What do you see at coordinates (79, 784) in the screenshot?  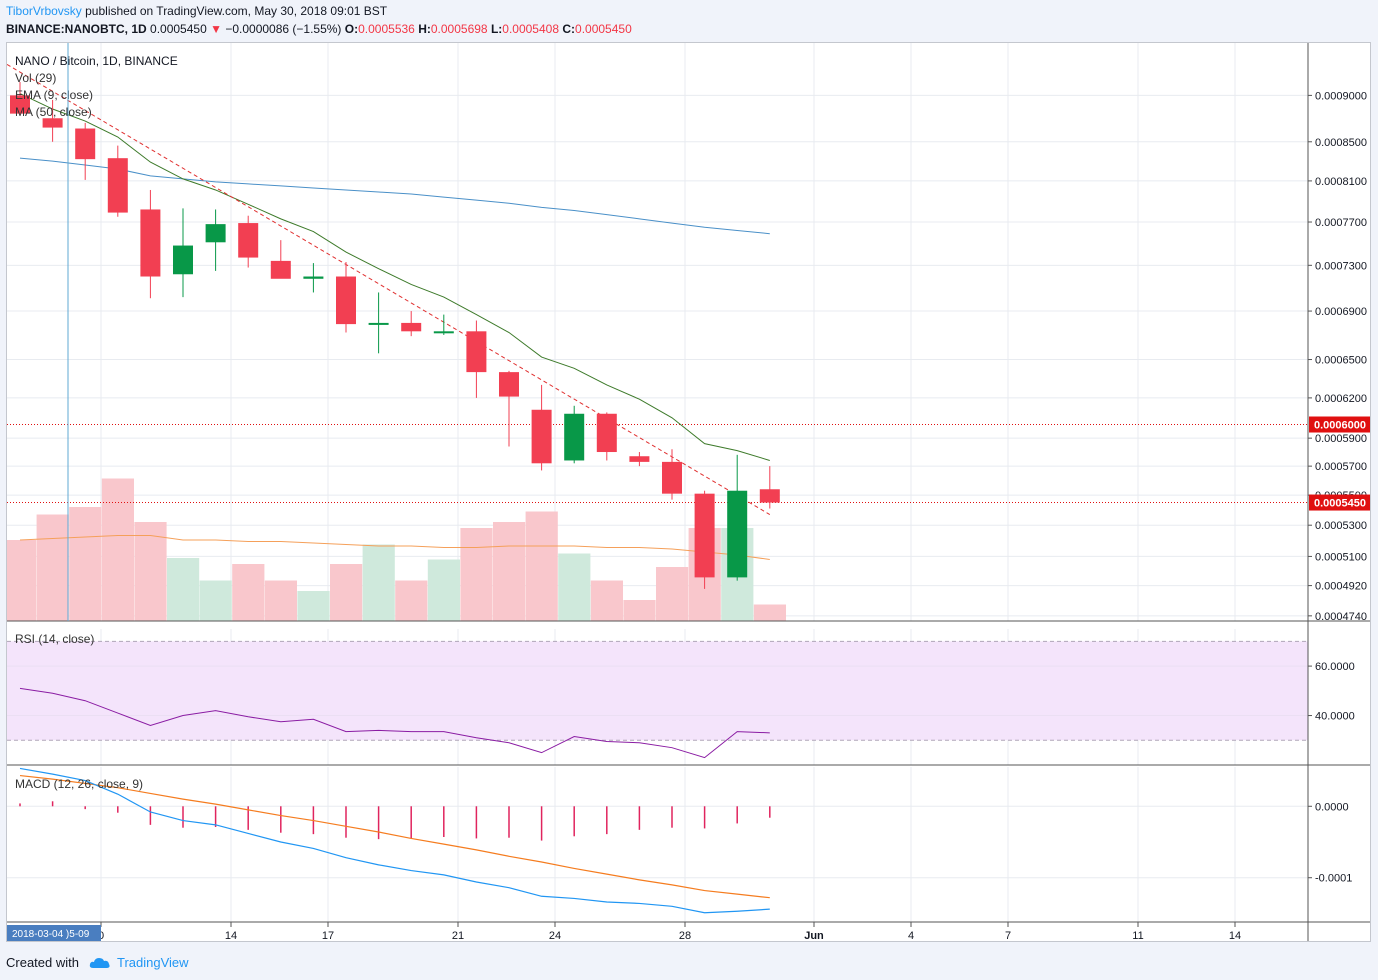 I see `macd-title: MACD (12, 26, close, 9)` at bounding box center [79, 784].